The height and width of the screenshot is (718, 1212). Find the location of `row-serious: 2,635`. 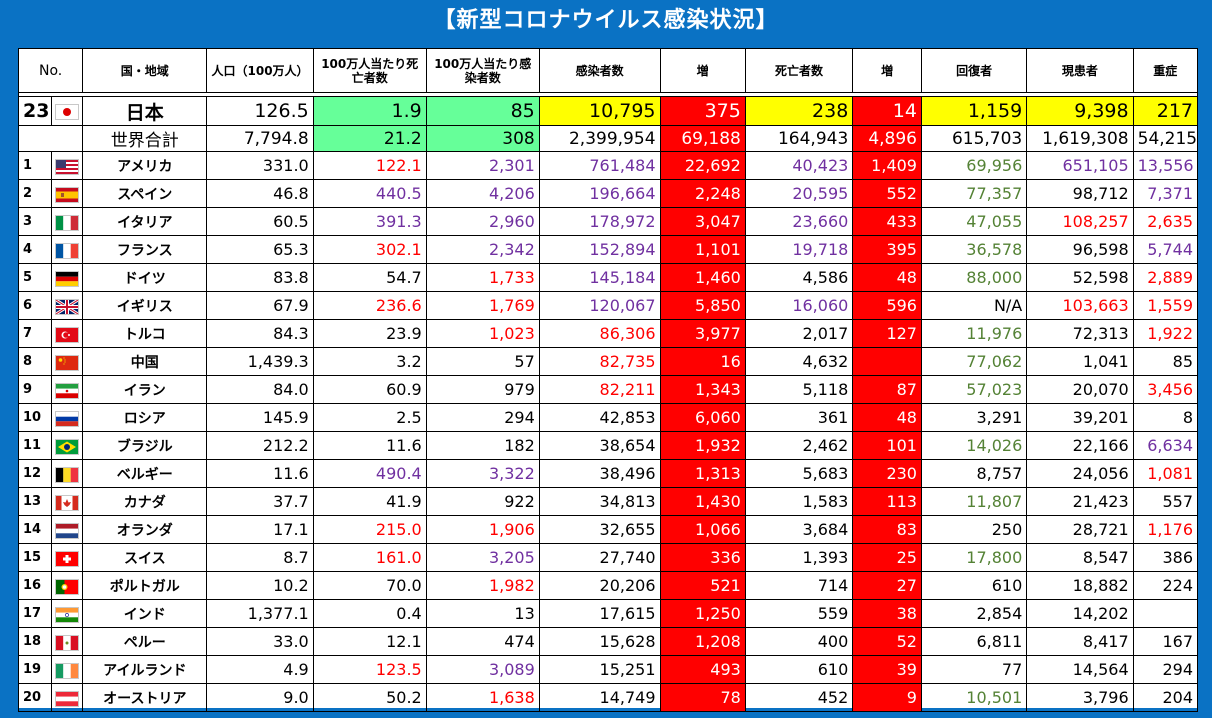

row-serious: 2,635 is located at coordinates (1165, 221).